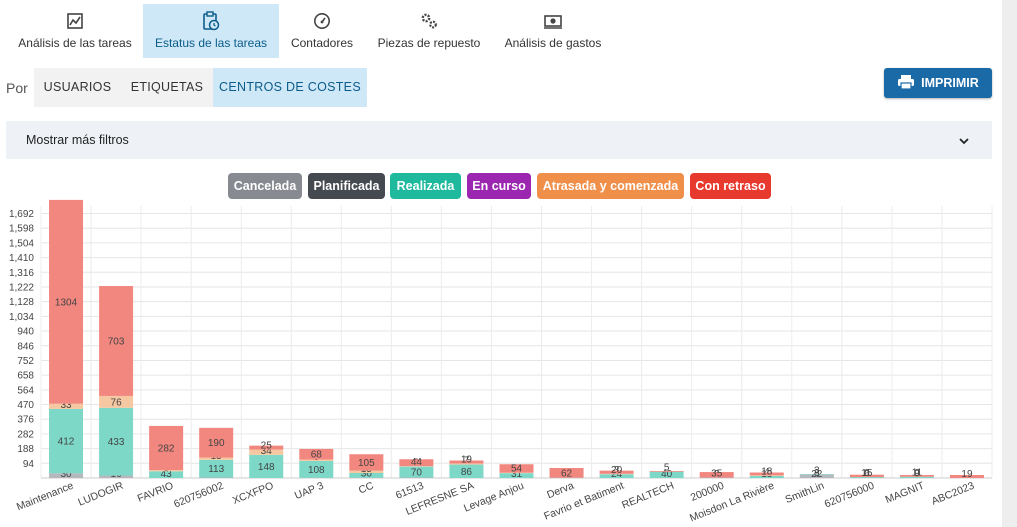 Image resolution: width=1017 pixels, height=527 pixels. Describe the element at coordinates (116, 442) in the screenshot. I see `data-label: 433` at that location.